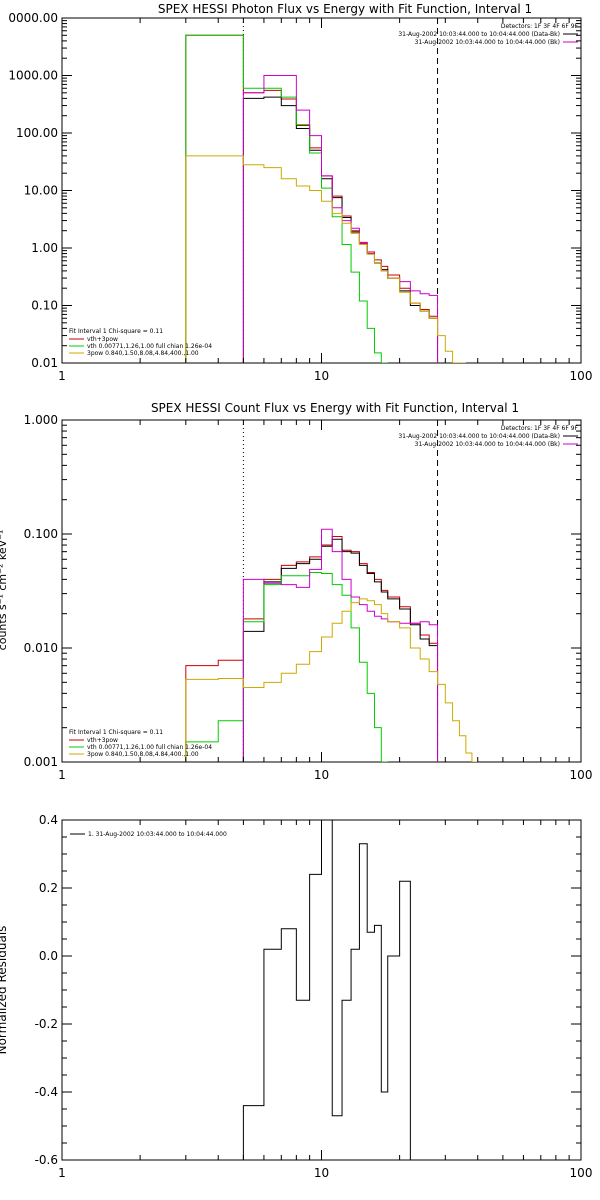  I want to click on photon-fit-legend-title: Fit Interval 1 Chi-square = 0.11, so click(116, 331).